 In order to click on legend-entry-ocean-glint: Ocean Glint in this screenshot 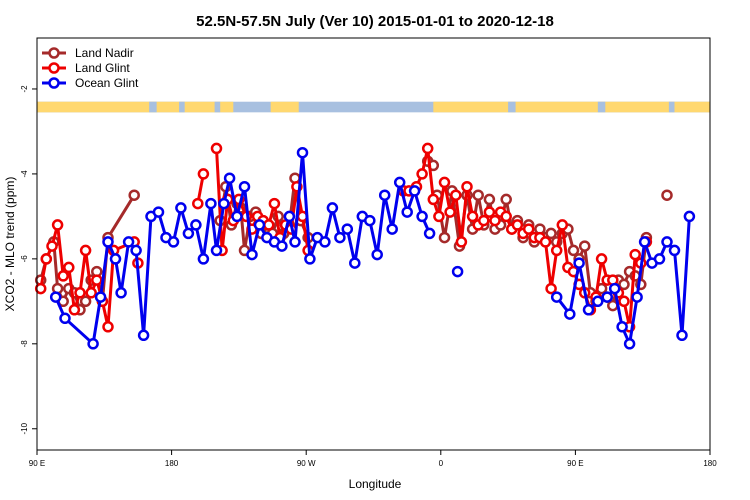, I will do `click(90, 83)`.